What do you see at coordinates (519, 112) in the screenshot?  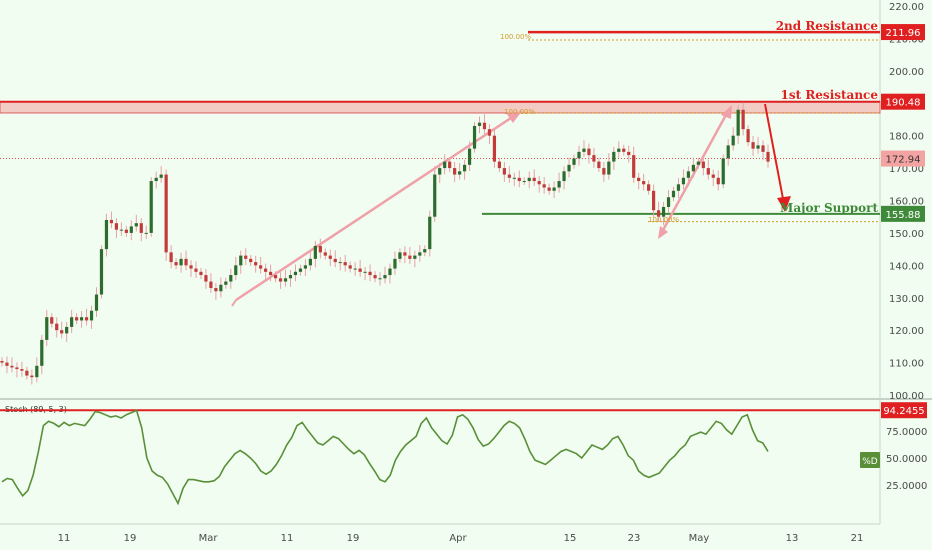 I see `fib-label-first-resistance: 100.00%` at bounding box center [519, 112].